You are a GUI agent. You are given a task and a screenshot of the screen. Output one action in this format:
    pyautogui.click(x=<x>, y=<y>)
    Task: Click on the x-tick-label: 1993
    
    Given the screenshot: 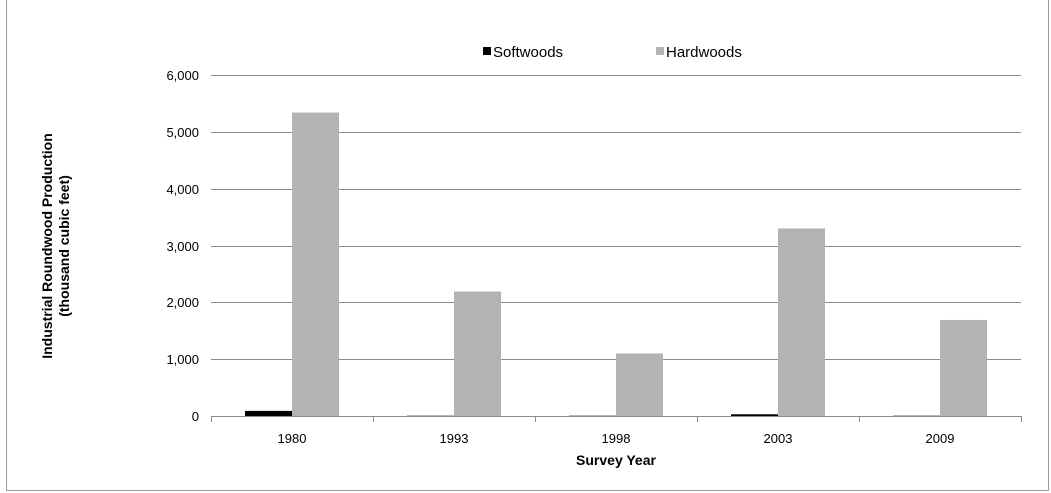 What is the action you would take?
    pyautogui.click(x=454, y=438)
    